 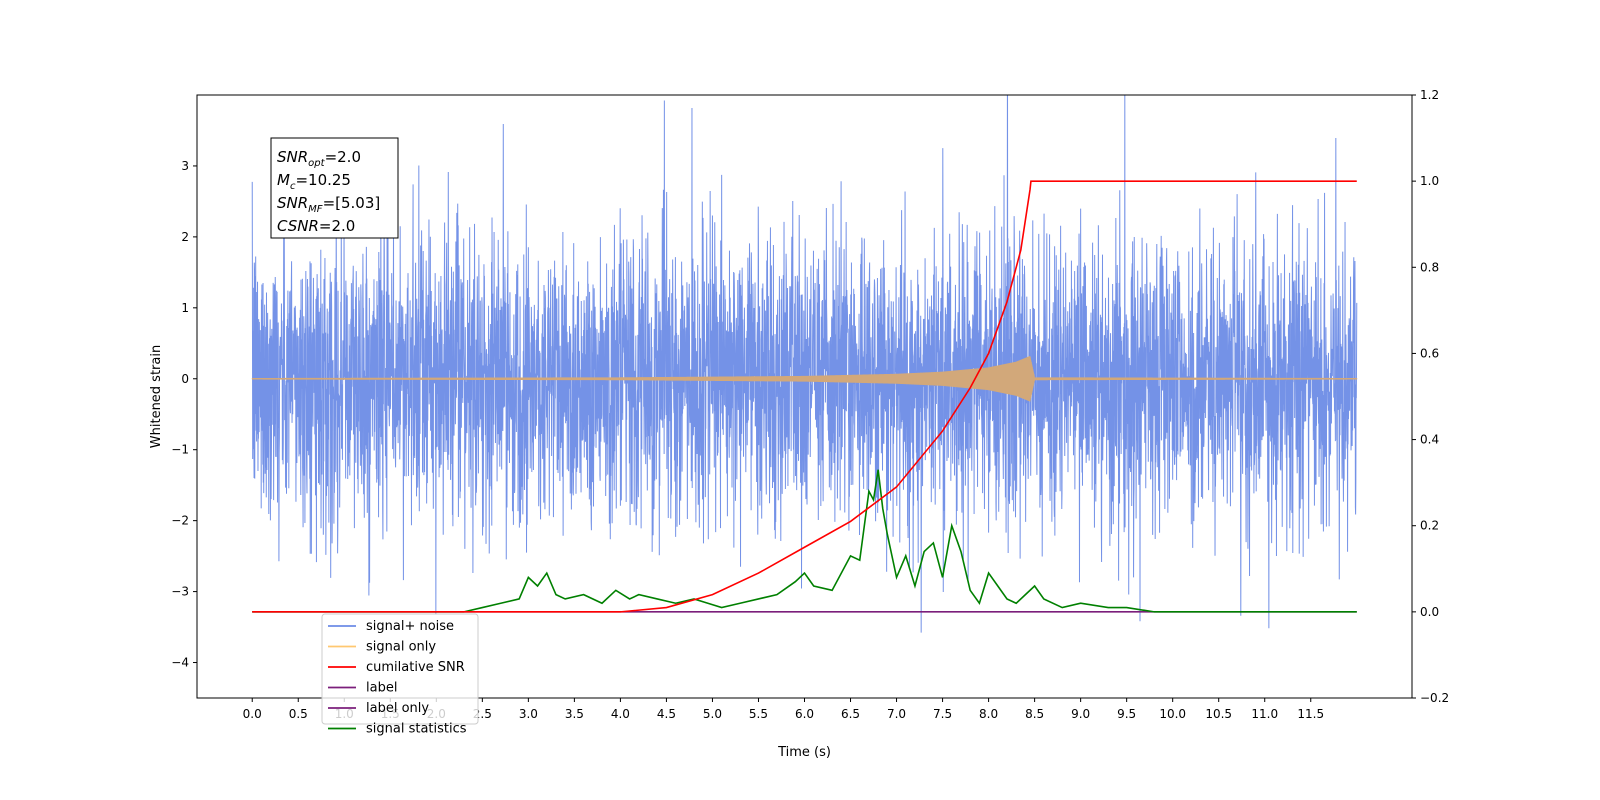 What do you see at coordinates (758, 714) in the screenshot?
I see `x-tick-label: 5.5` at bounding box center [758, 714].